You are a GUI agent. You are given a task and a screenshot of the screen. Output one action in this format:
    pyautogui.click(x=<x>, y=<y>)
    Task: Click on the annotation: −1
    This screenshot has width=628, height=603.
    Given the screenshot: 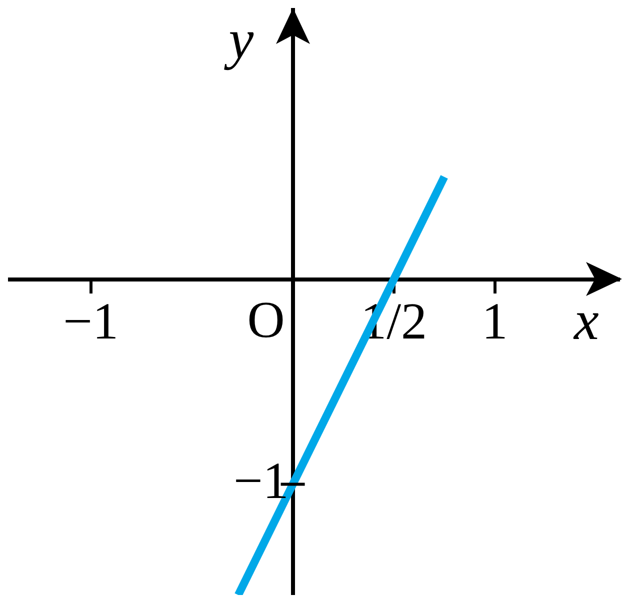 What is the action you would take?
    pyautogui.click(x=261, y=481)
    